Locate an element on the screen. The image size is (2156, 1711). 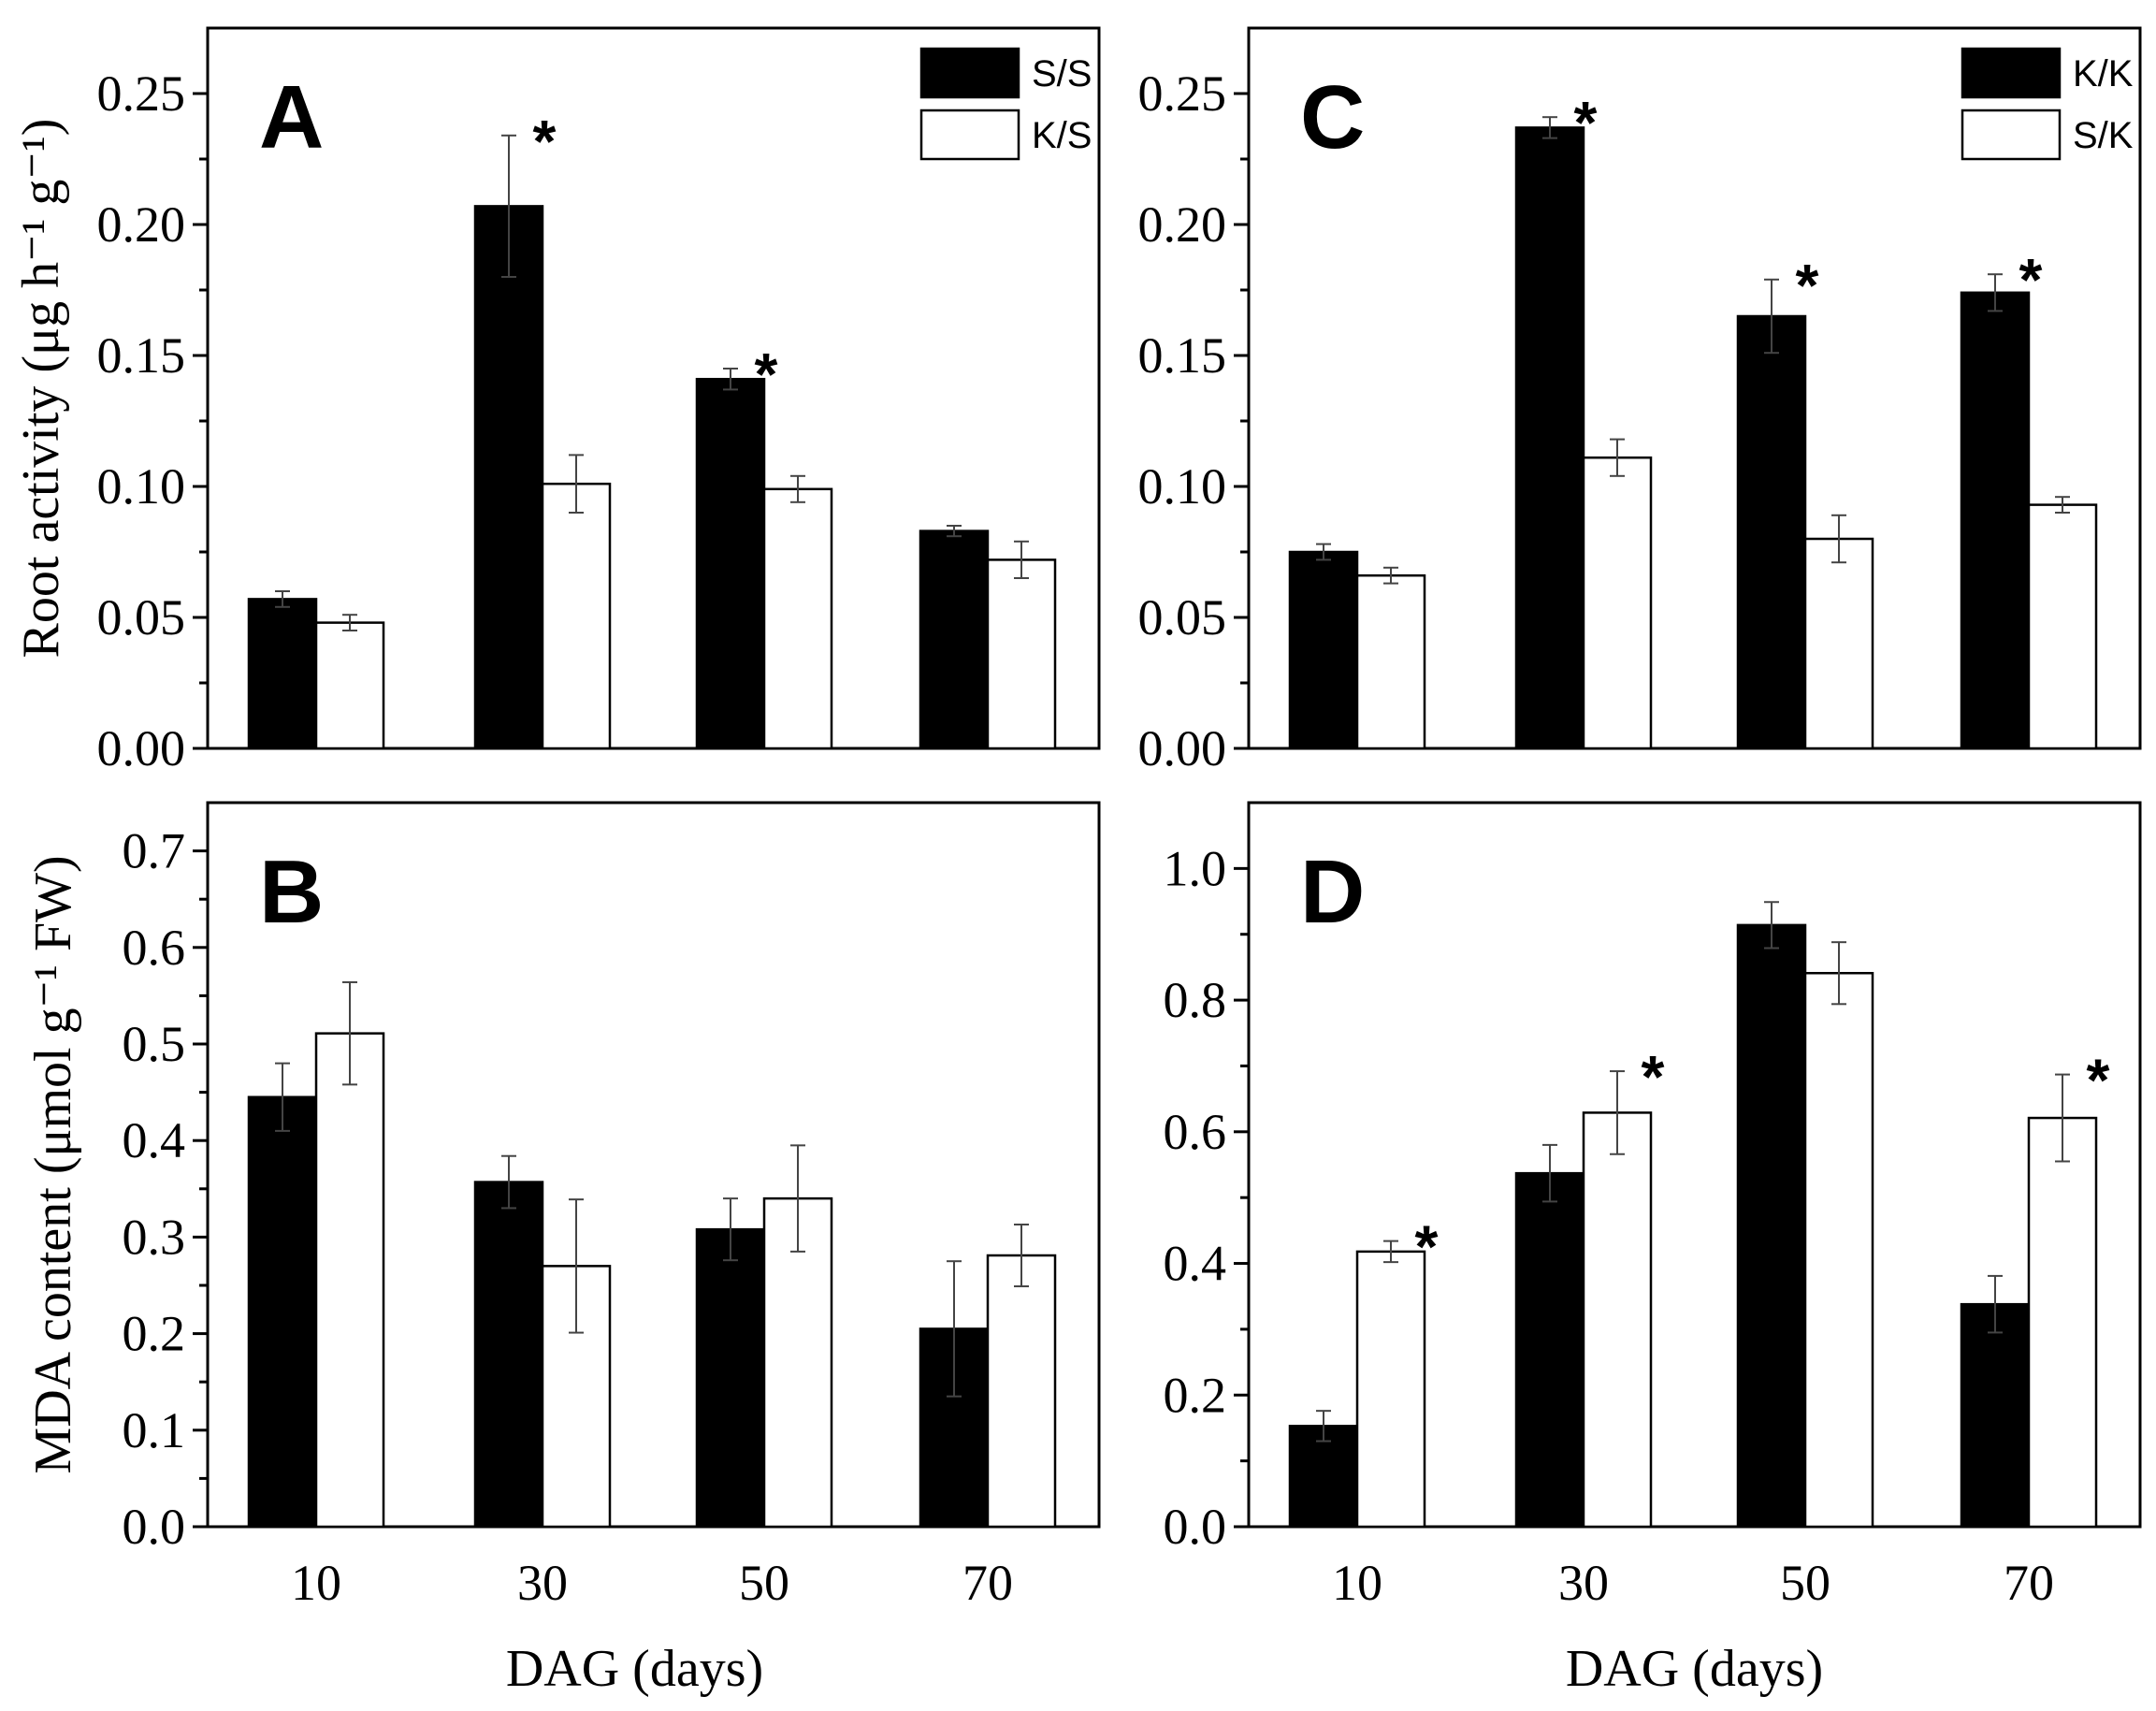
y-tick-label: 0.3 is located at coordinates (154, 1237).